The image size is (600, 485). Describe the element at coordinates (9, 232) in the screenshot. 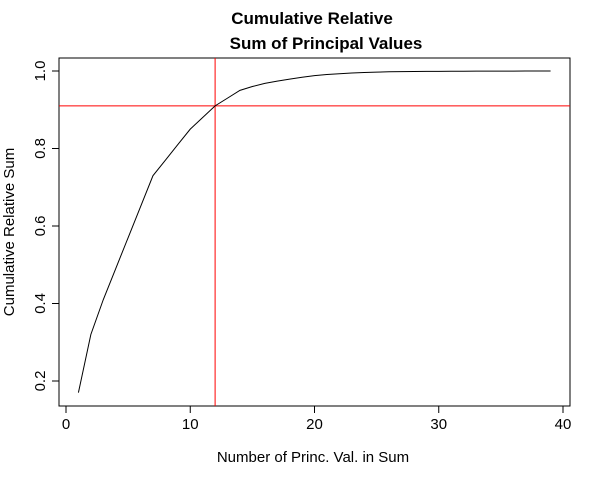

I see `y-axis-label: Cumulative Relative Sum` at that location.